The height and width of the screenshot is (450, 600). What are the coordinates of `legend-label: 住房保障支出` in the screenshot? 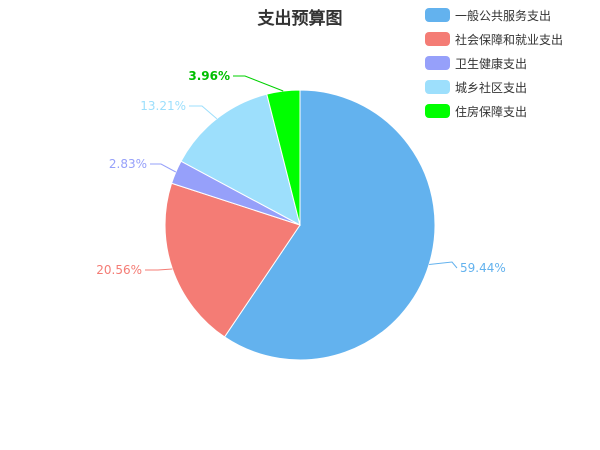 It's located at (491, 111).